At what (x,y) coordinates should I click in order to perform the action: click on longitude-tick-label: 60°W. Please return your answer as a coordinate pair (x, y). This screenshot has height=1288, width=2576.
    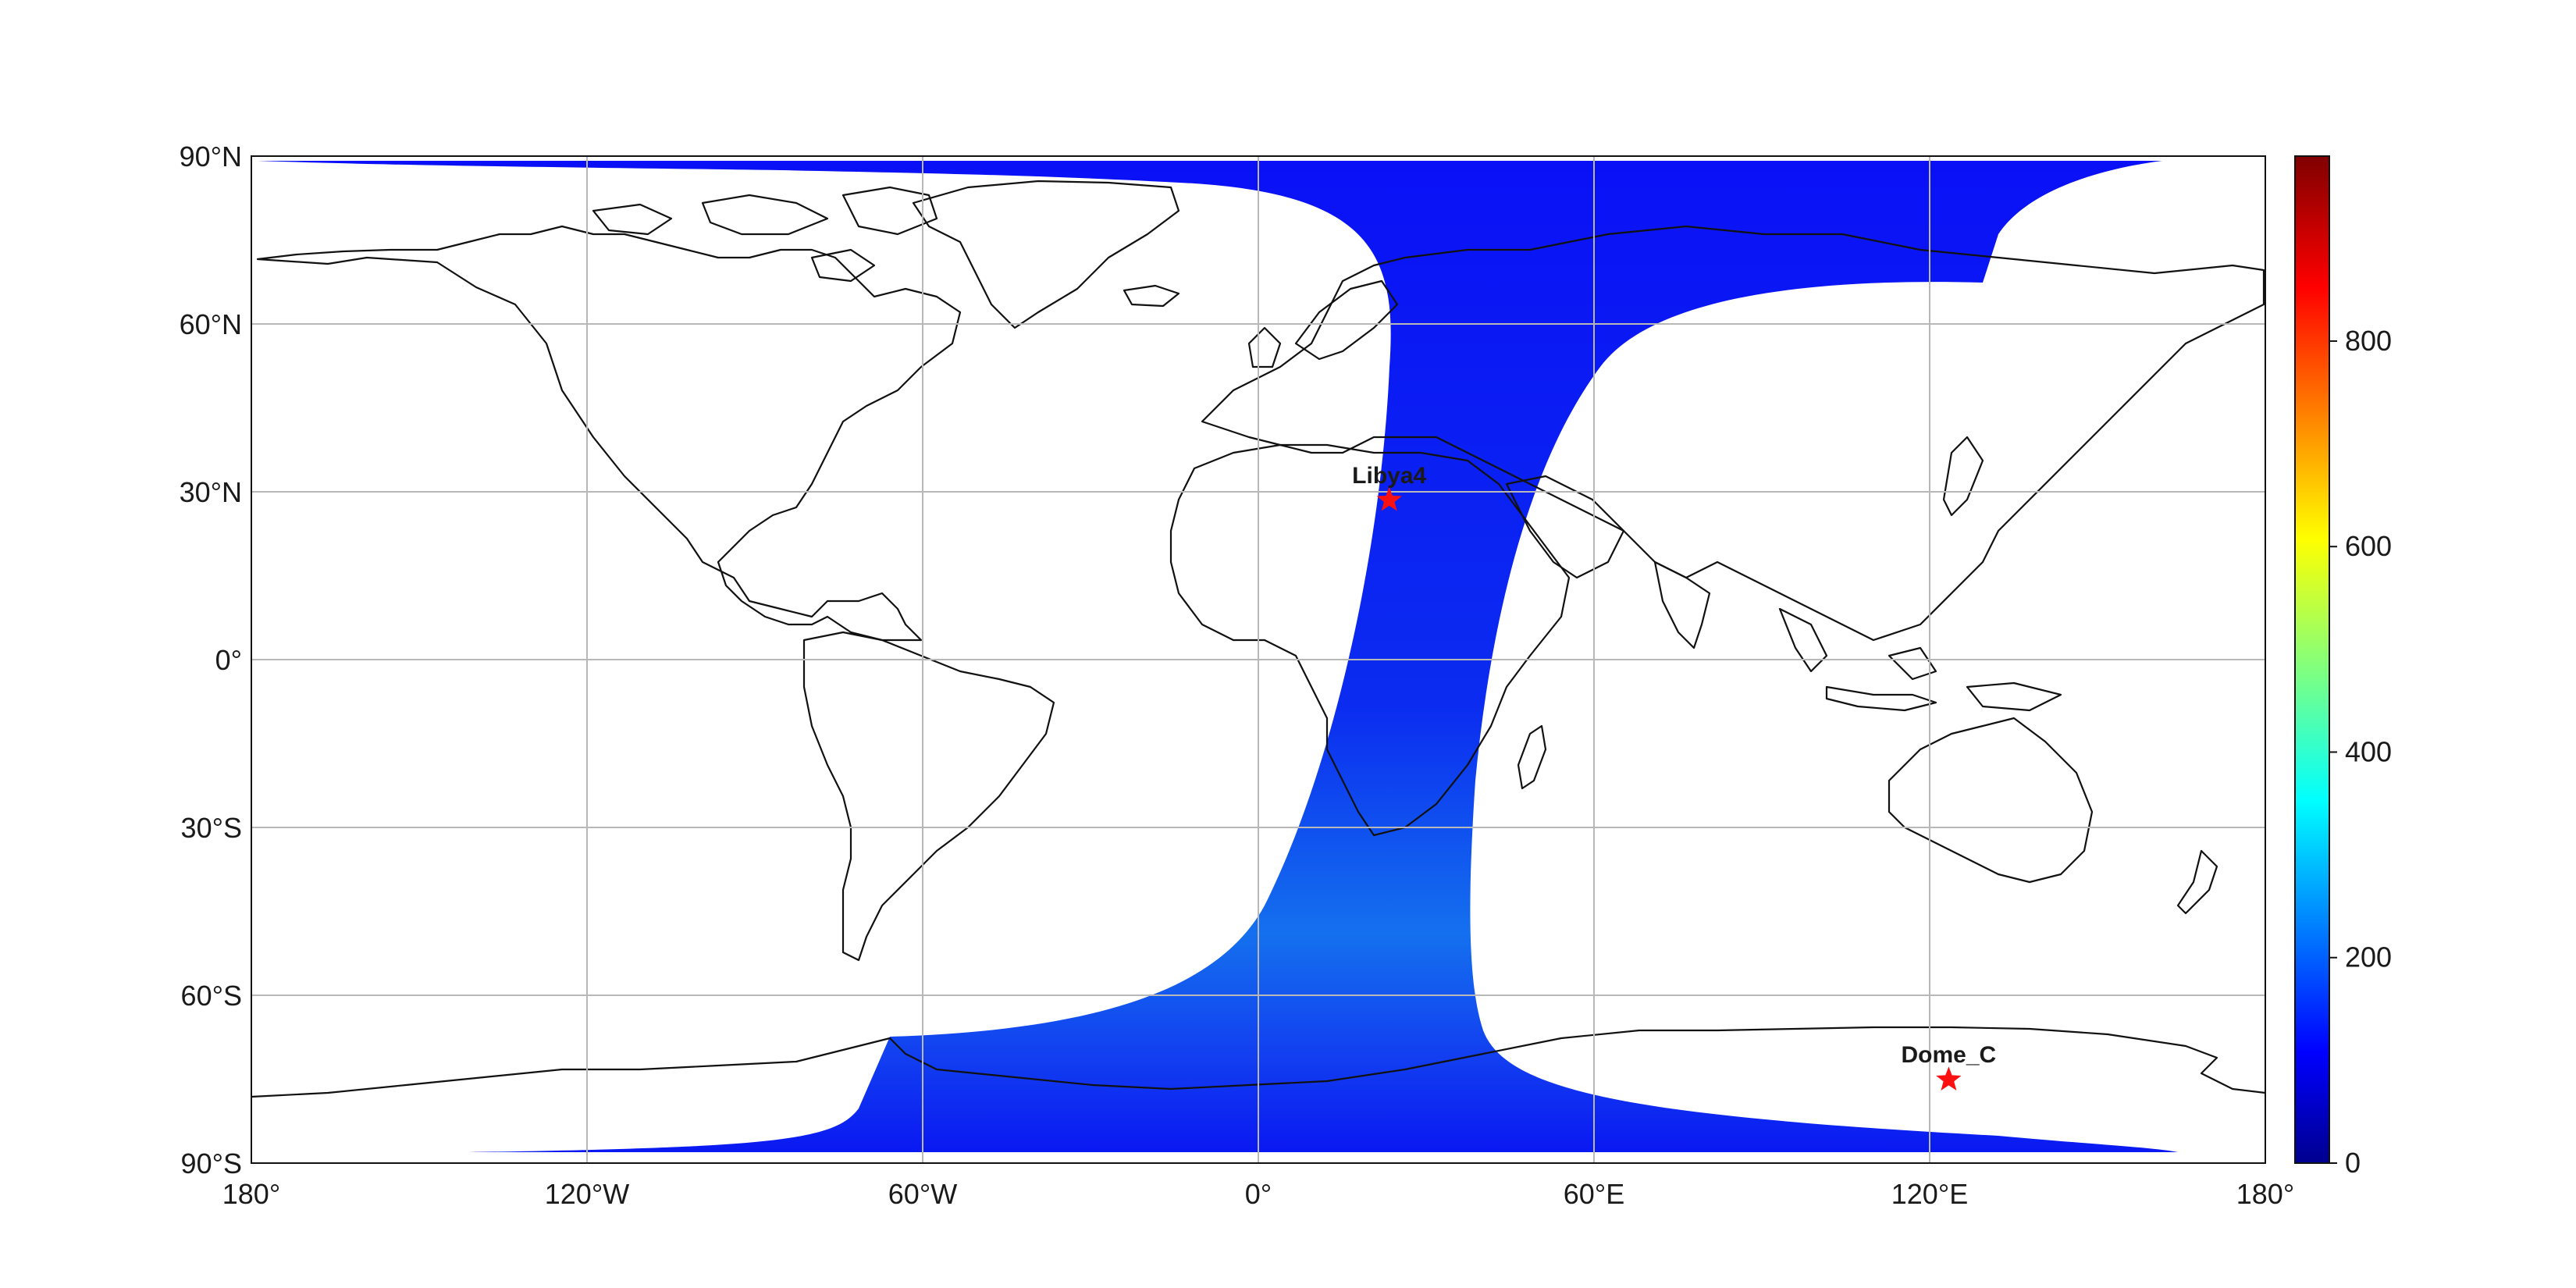
    Looking at the image, I should click on (922, 1194).